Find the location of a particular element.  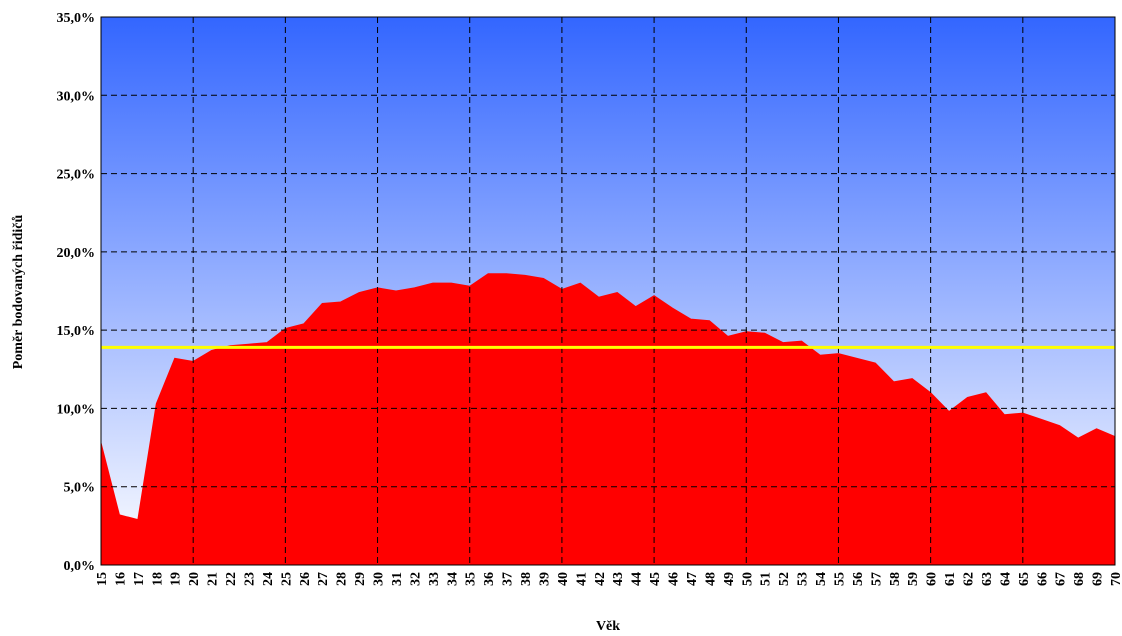

x-tick-label: 62 is located at coordinates (969, 579).